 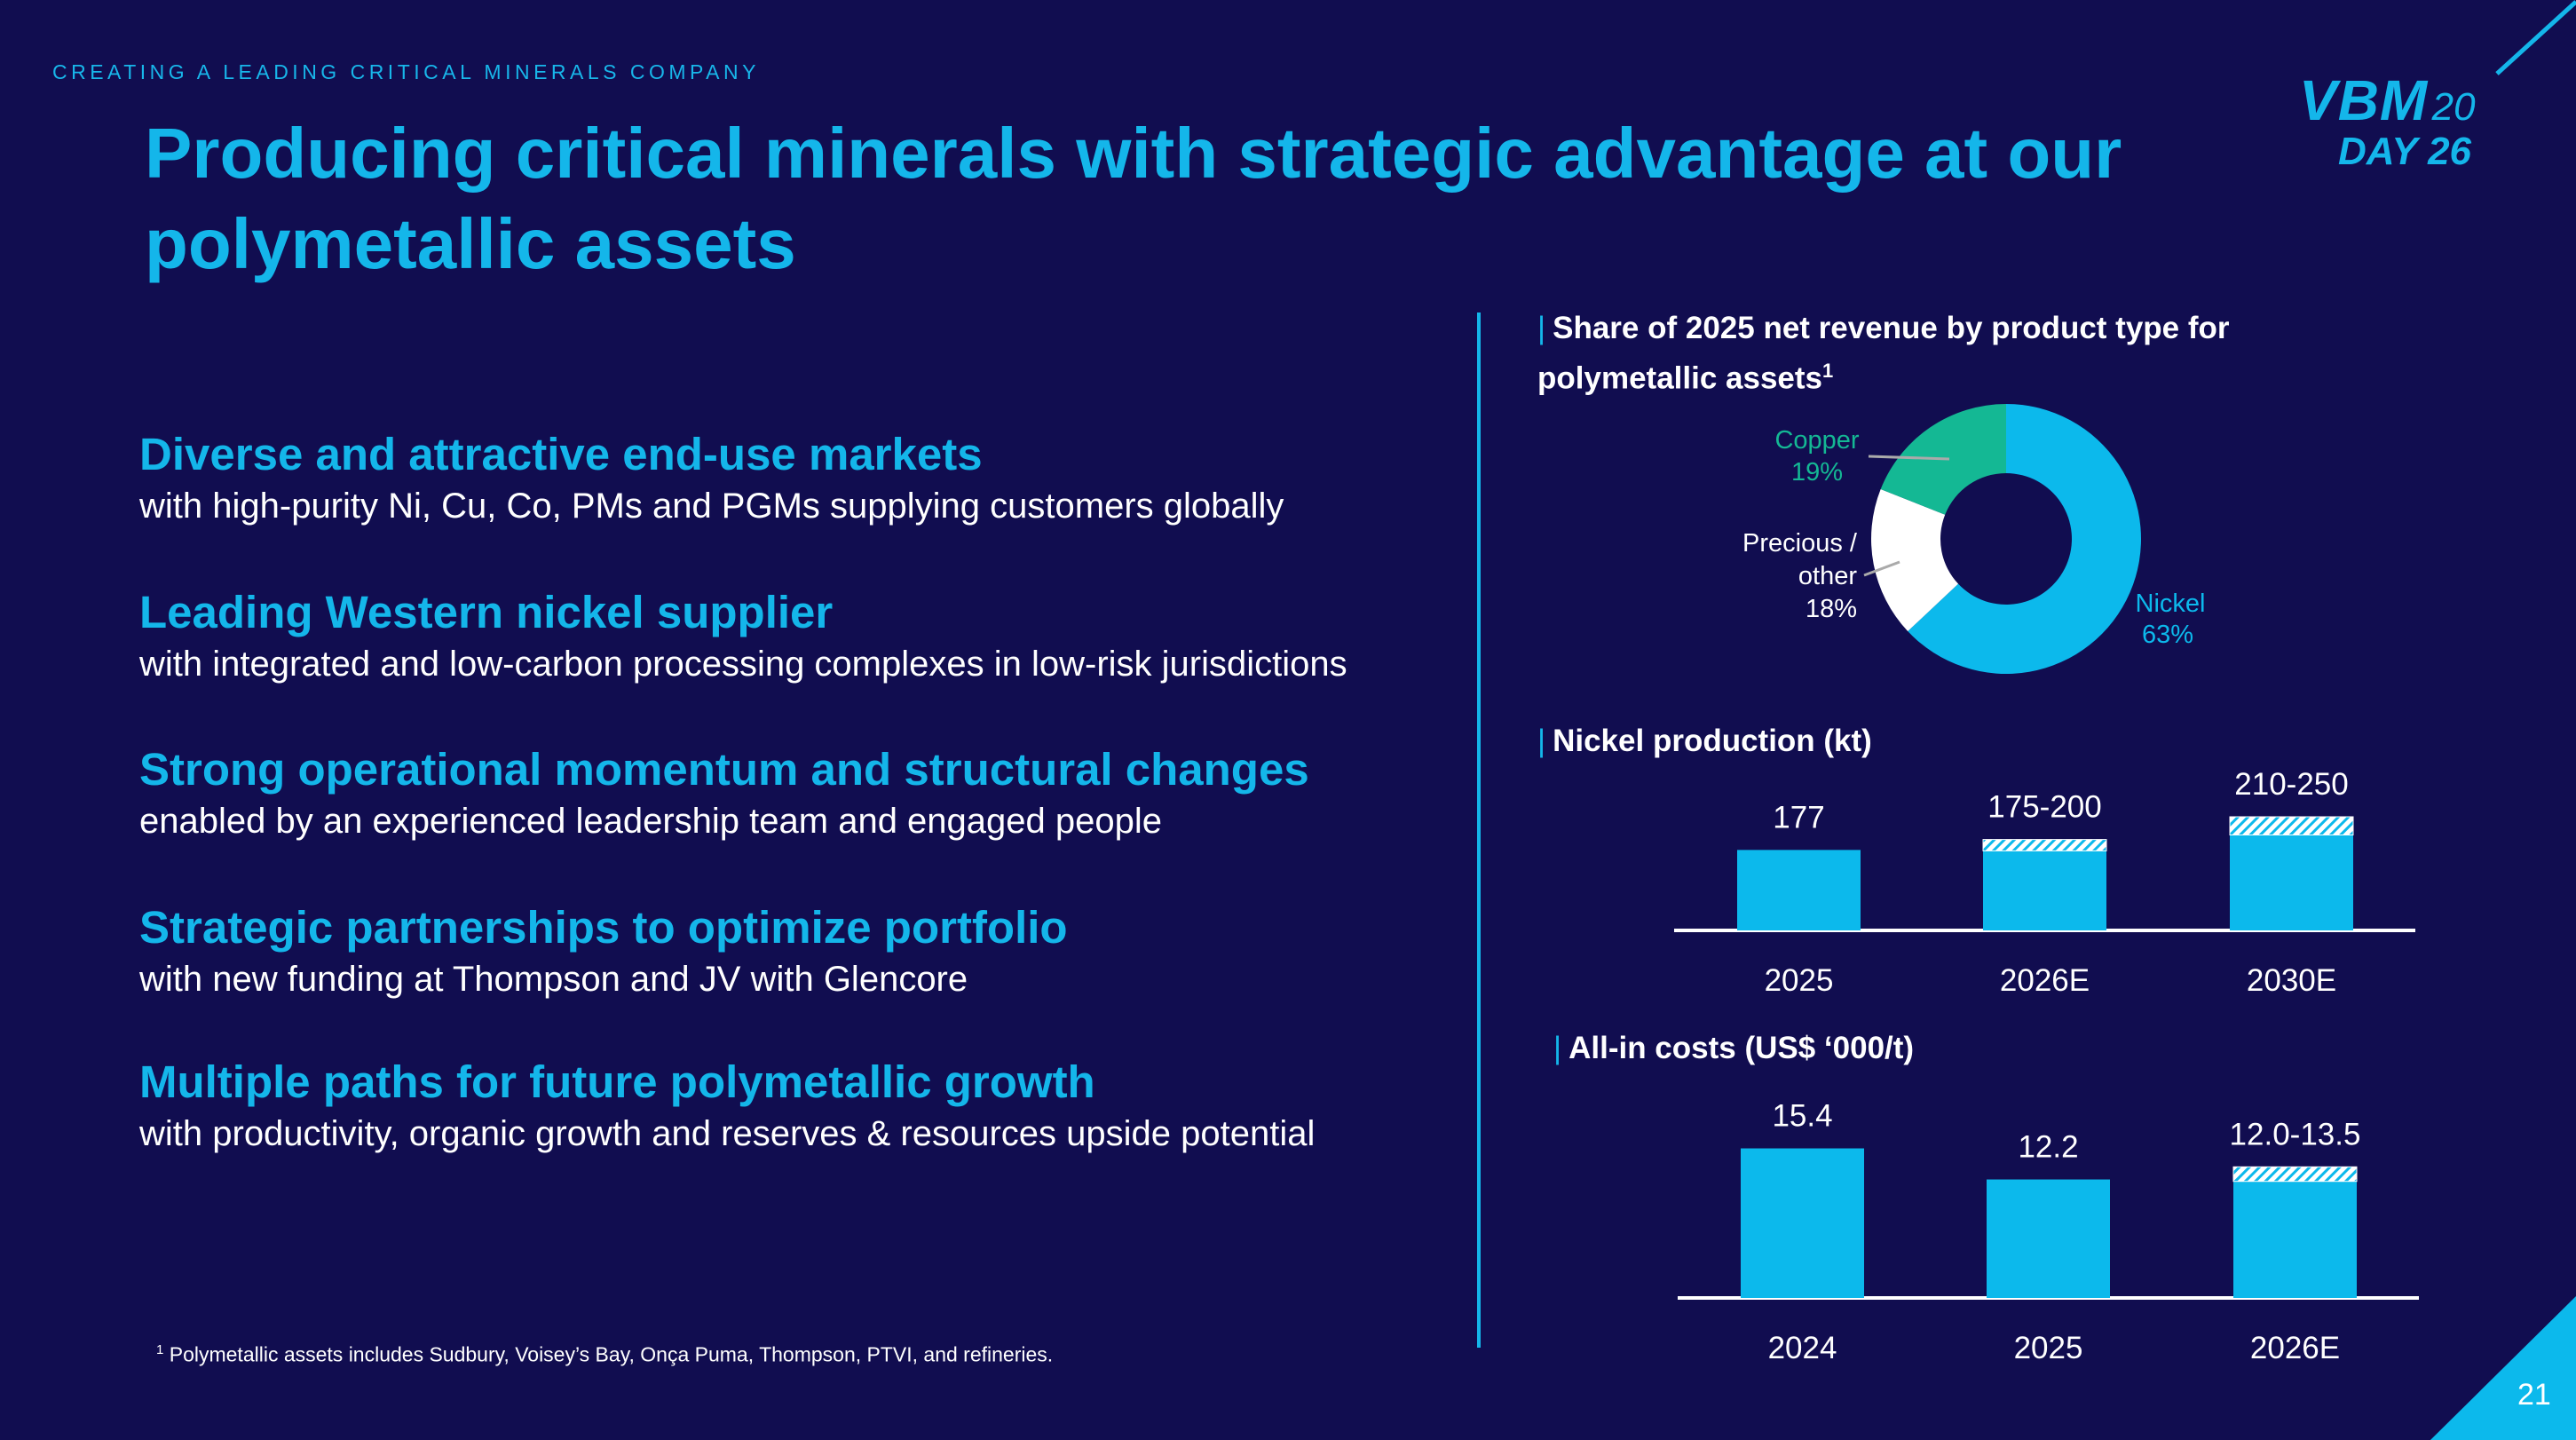 What do you see at coordinates (1479, 830) in the screenshot?
I see `divider` at bounding box center [1479, 830].